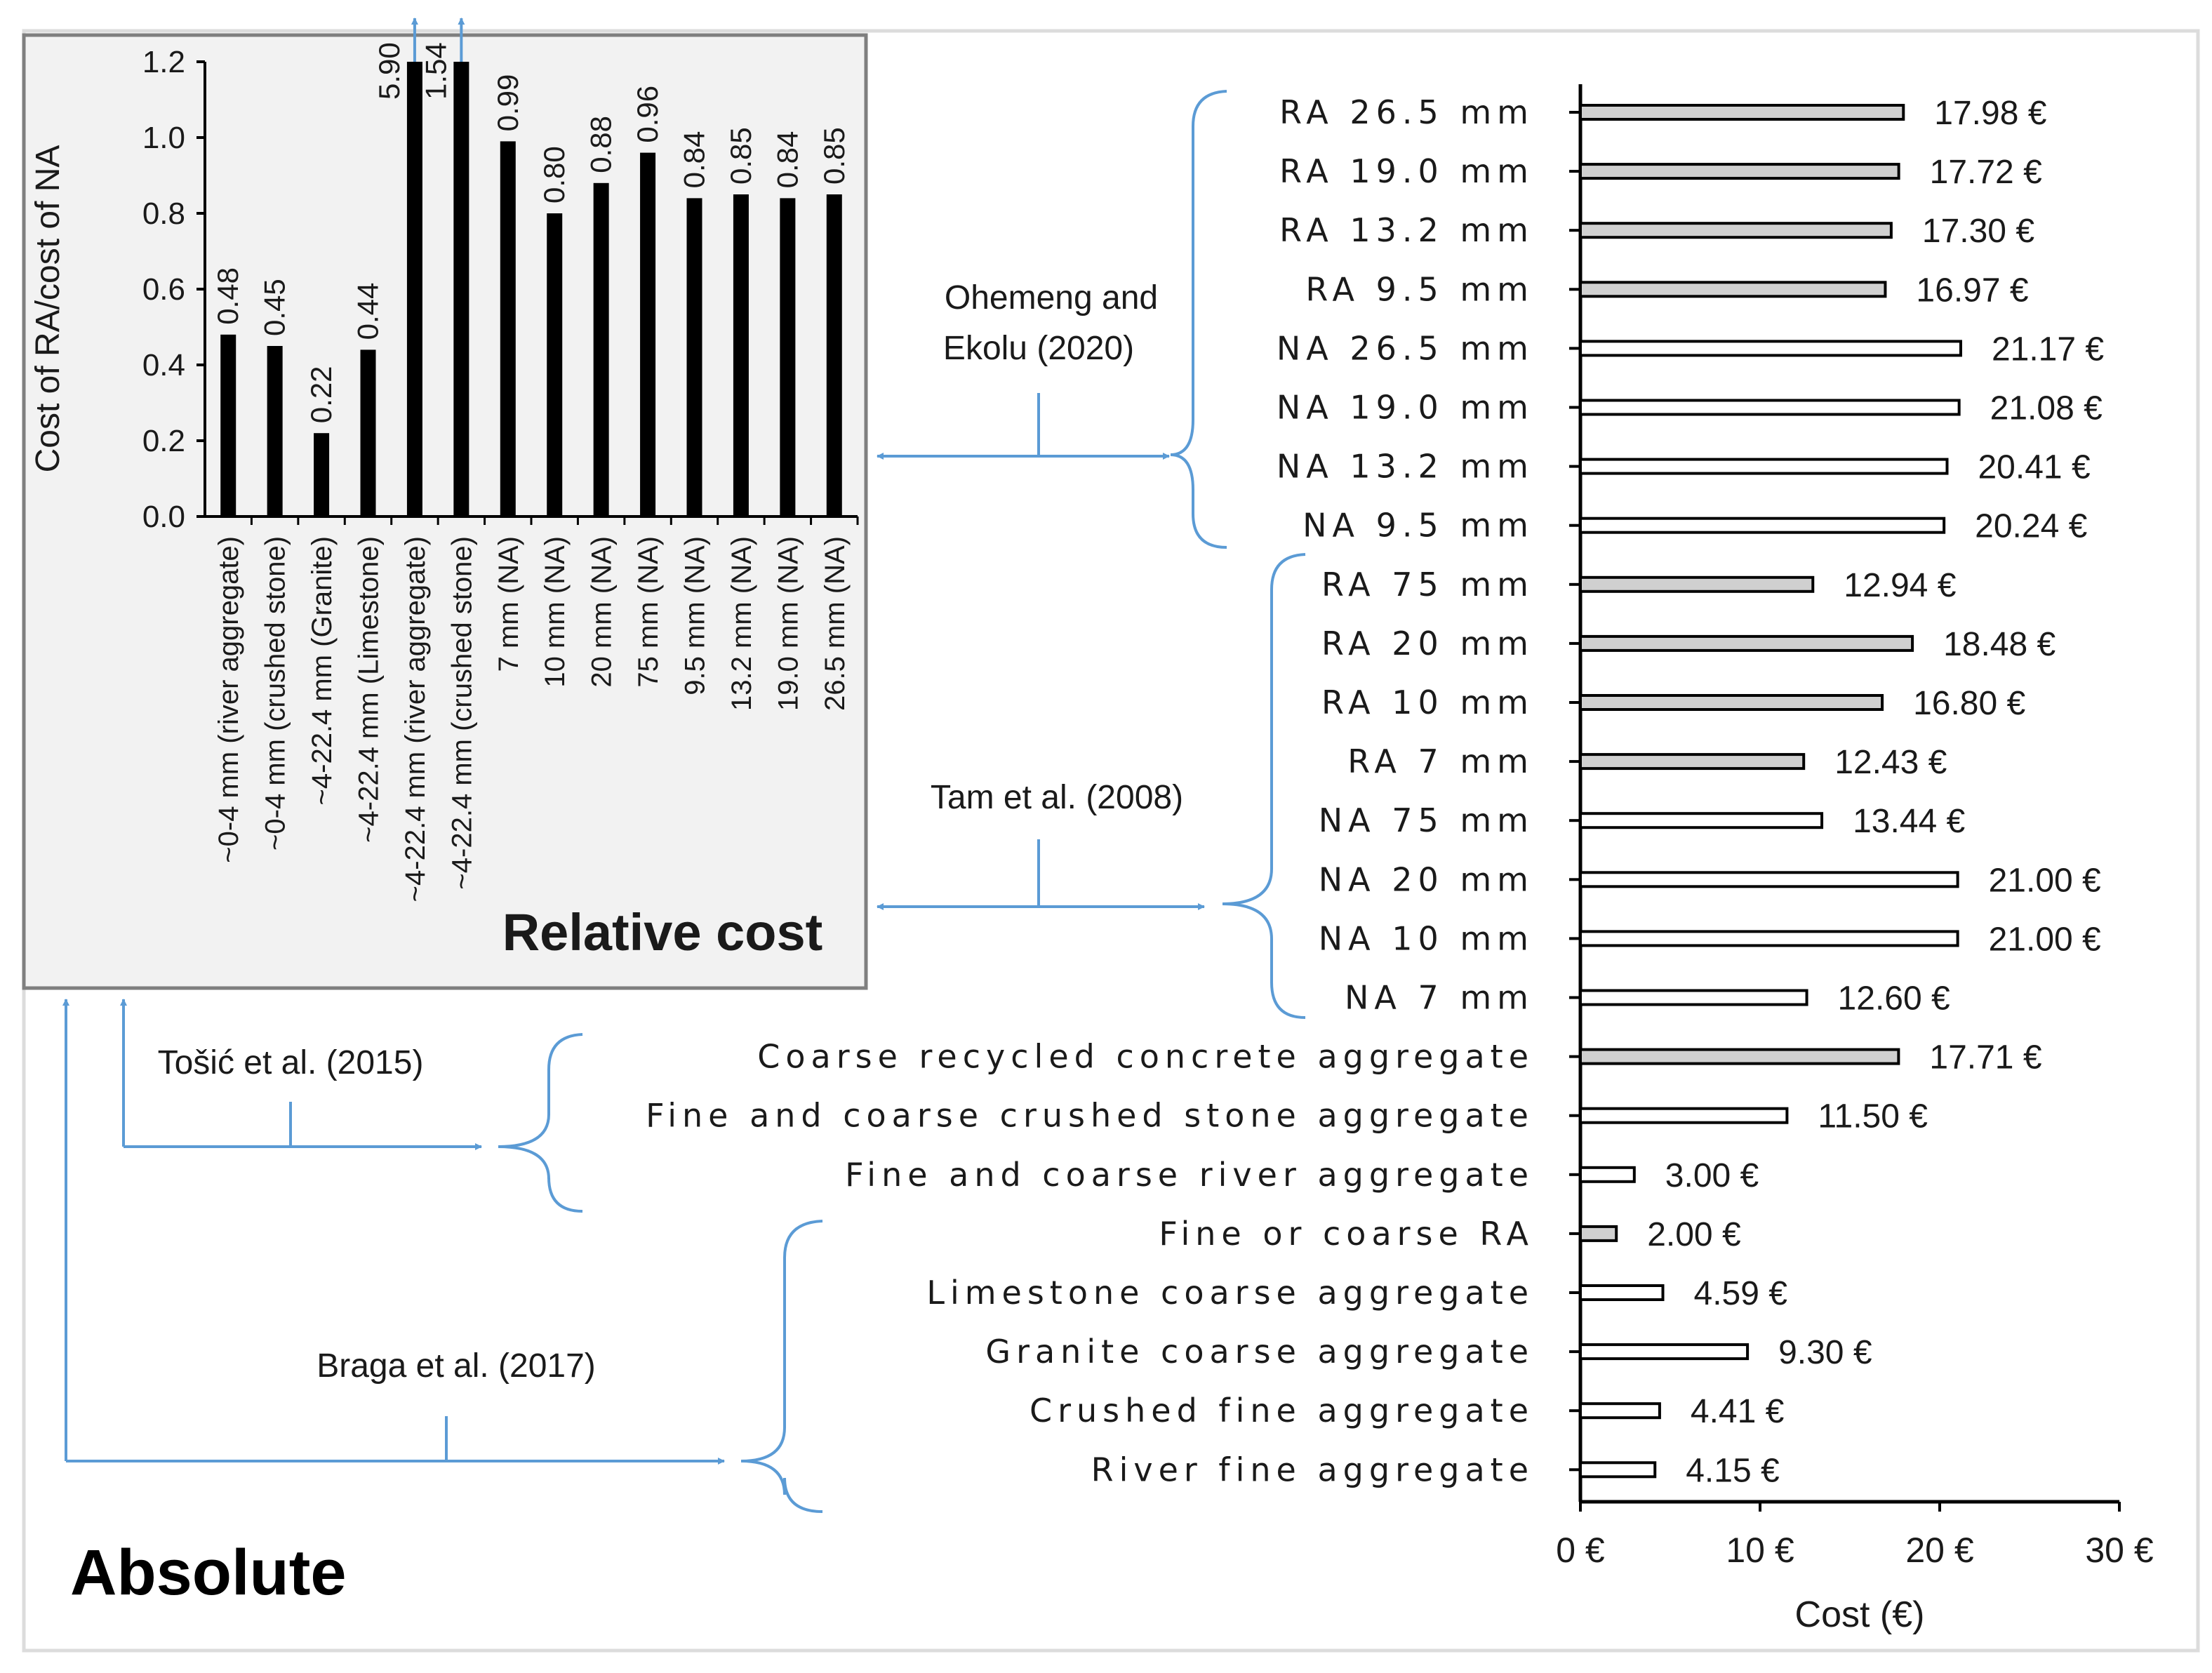 This screenshot has height=1673, width=2212. I want to click on absolute-value-label: 16.97 €, so click(1972, 290).